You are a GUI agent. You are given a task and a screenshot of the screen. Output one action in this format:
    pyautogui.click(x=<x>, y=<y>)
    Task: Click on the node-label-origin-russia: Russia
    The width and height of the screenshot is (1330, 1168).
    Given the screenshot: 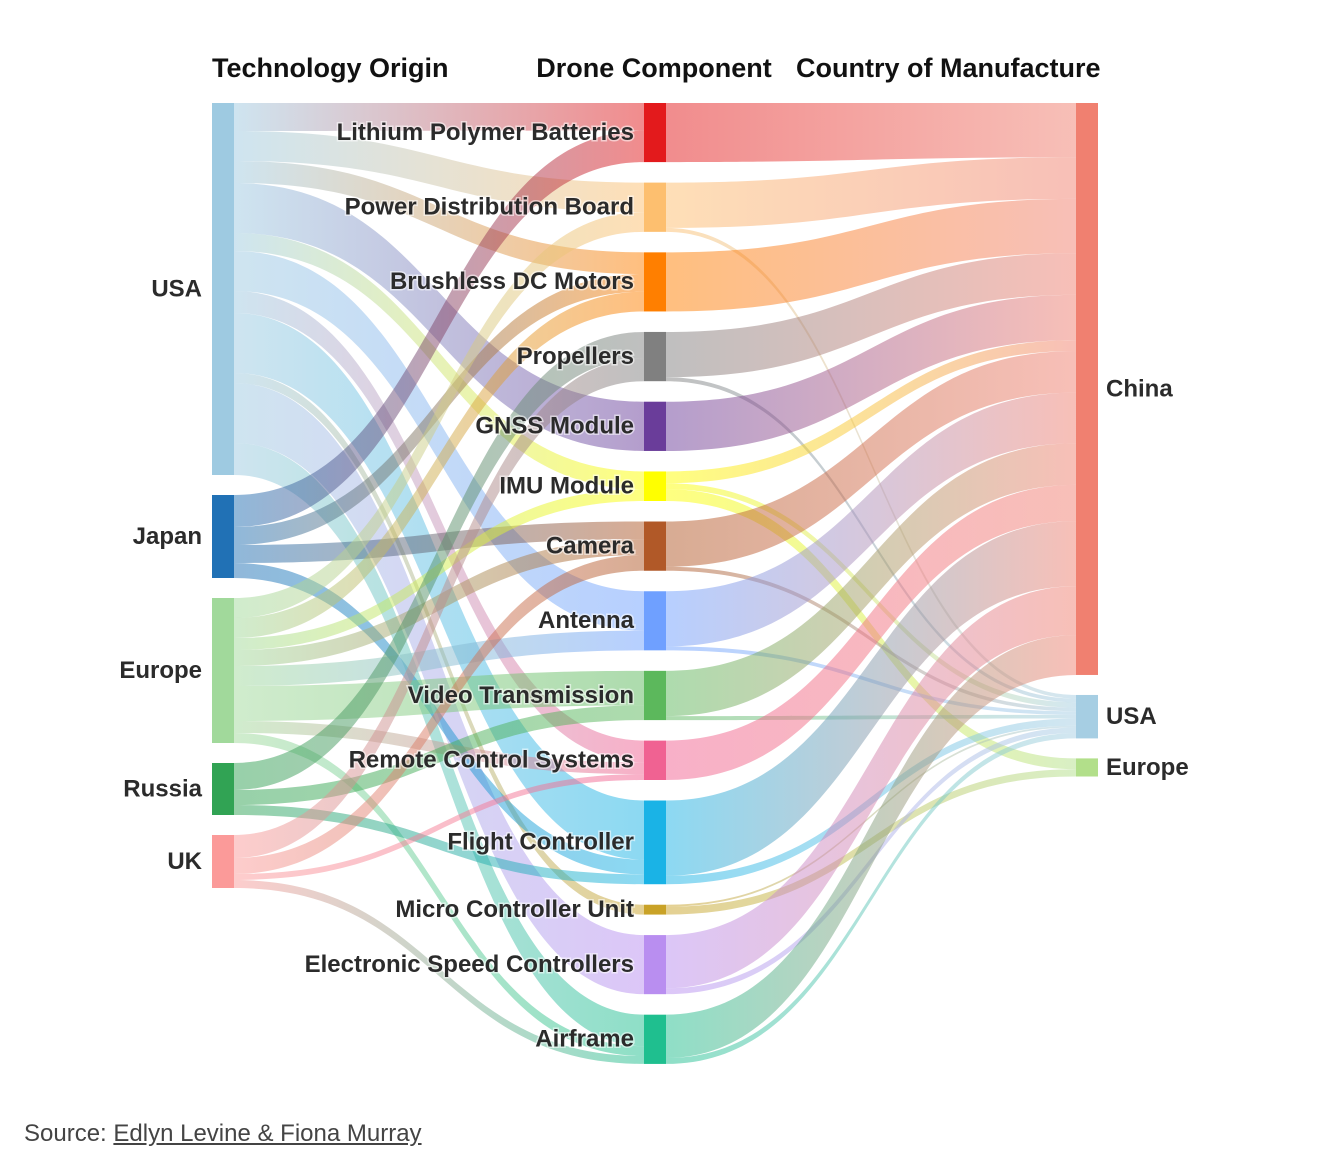 What is the action you would take?
    pyautogui.click(x=162, y=788)
    